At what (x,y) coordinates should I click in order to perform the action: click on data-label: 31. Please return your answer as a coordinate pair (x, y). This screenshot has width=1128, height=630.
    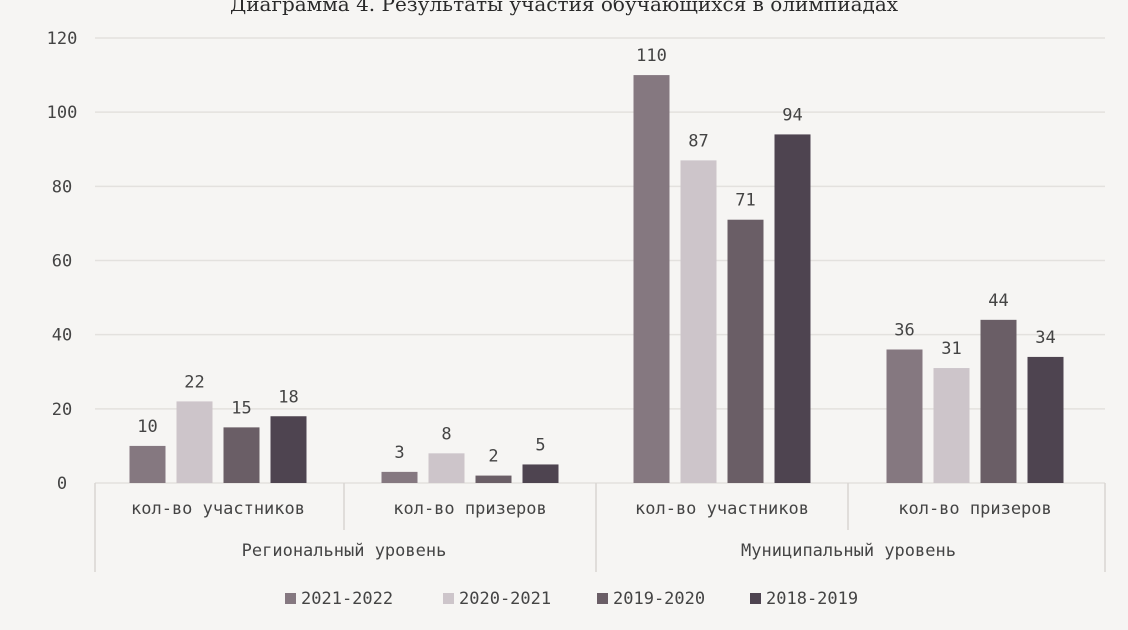
    Looking at the image, I should click on (951, 349).